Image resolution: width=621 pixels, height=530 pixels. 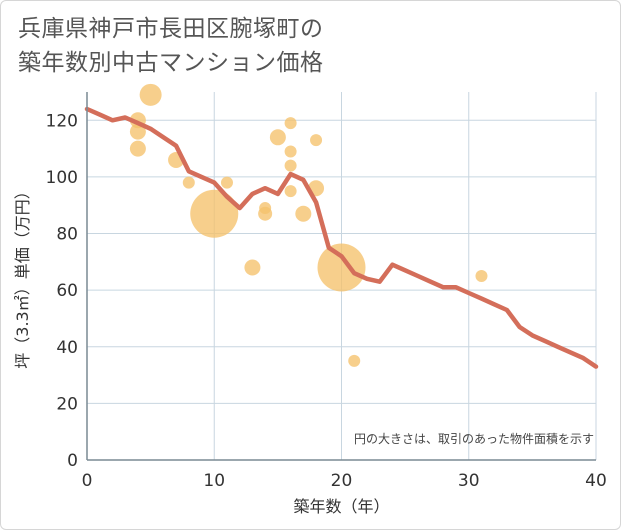 I want to click on x-tick-label: 30, so click(x=469, y=481).